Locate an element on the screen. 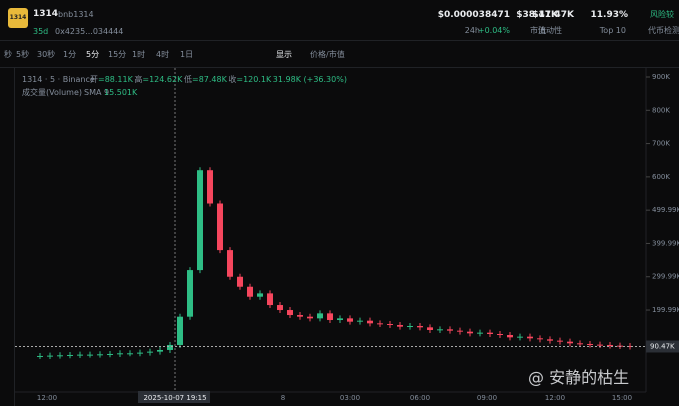  x-tick-label: 8 is located at coordinates (283, 398).